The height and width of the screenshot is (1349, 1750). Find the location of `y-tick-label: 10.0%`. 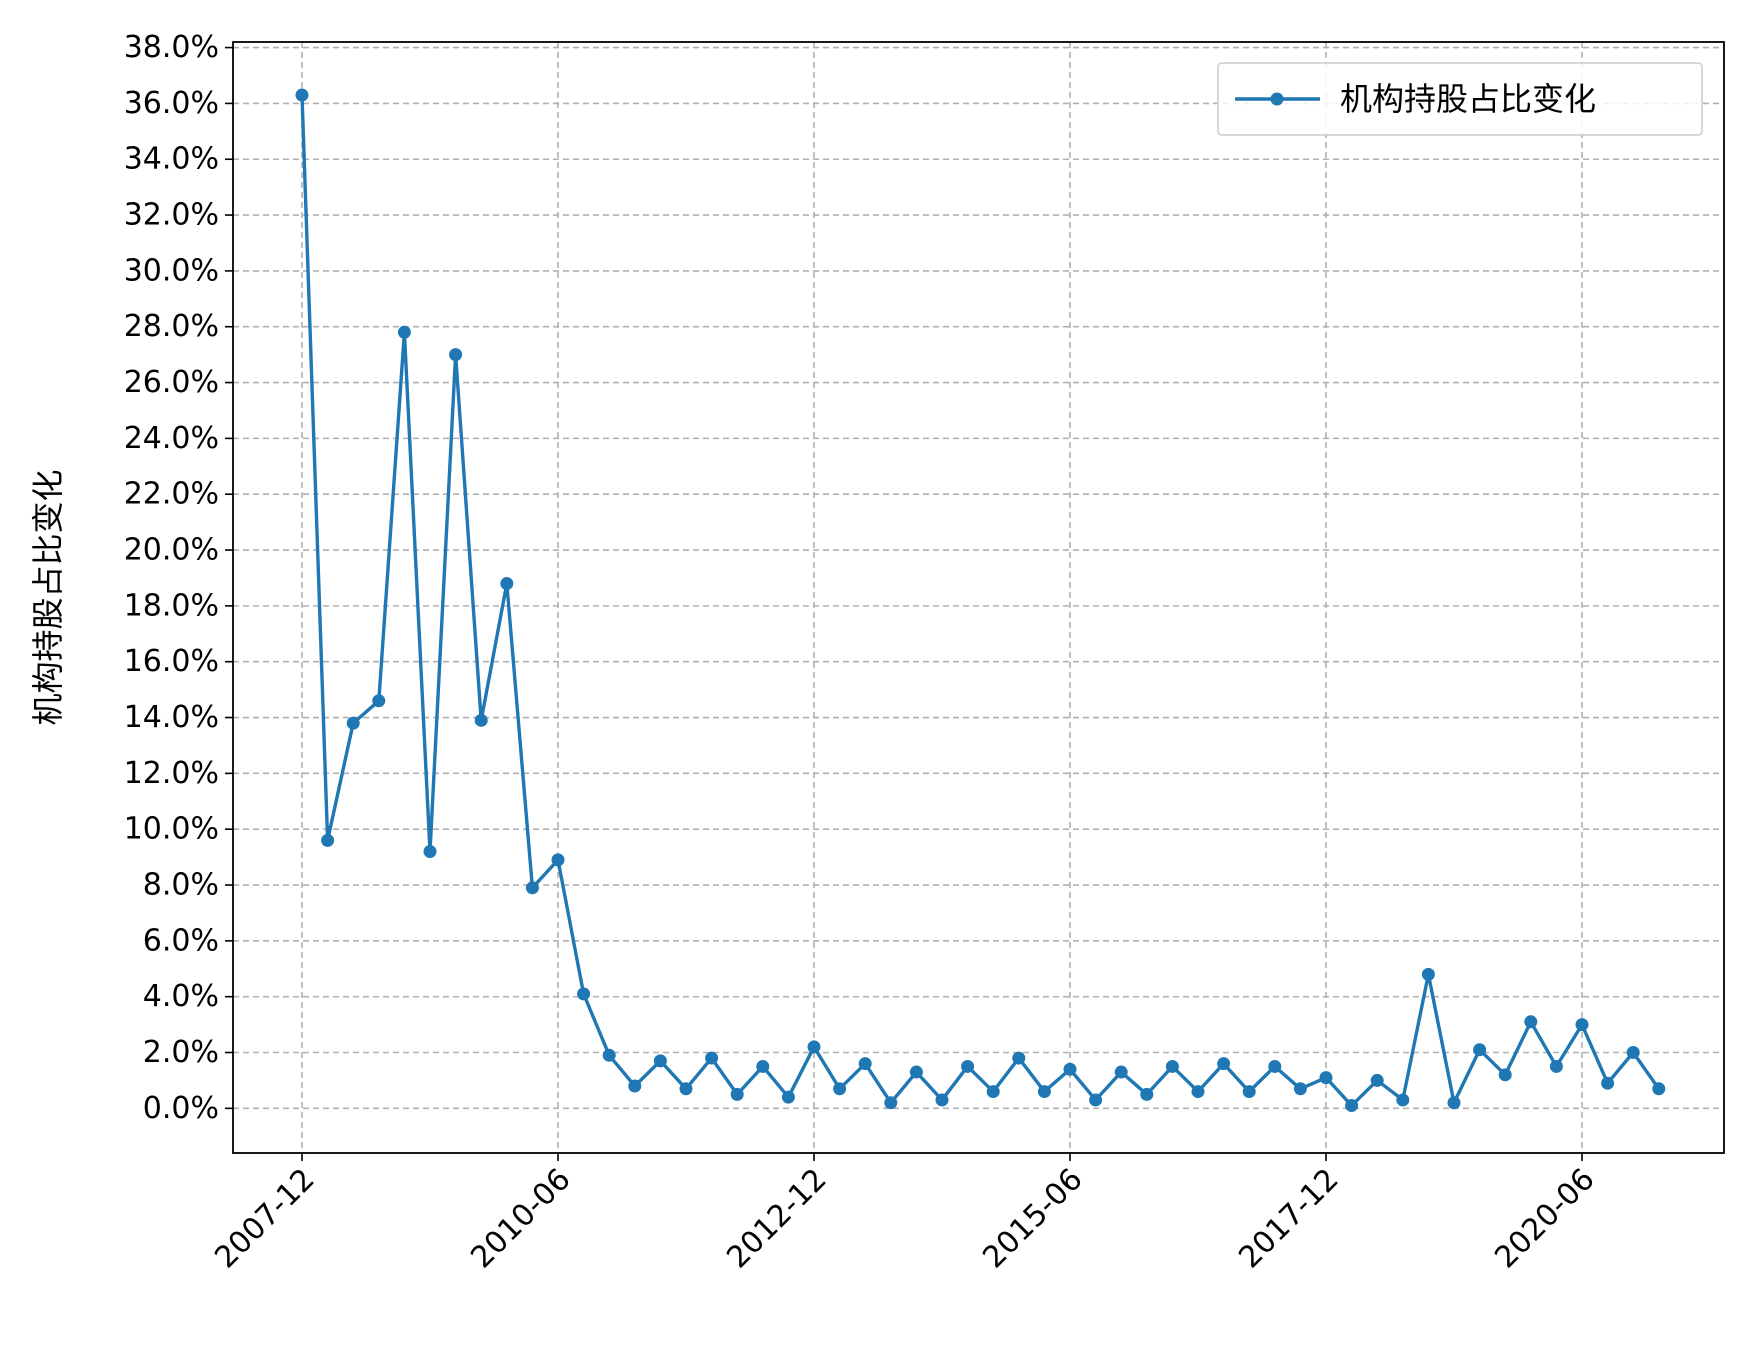

y-tick-label: 10.0% is located at coordinates (171, 829).